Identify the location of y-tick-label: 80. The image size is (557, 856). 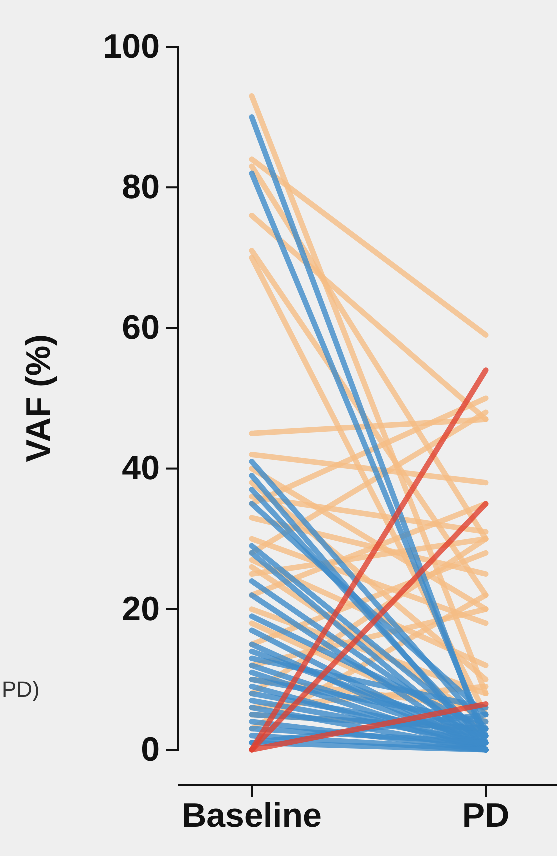
(141, 187).